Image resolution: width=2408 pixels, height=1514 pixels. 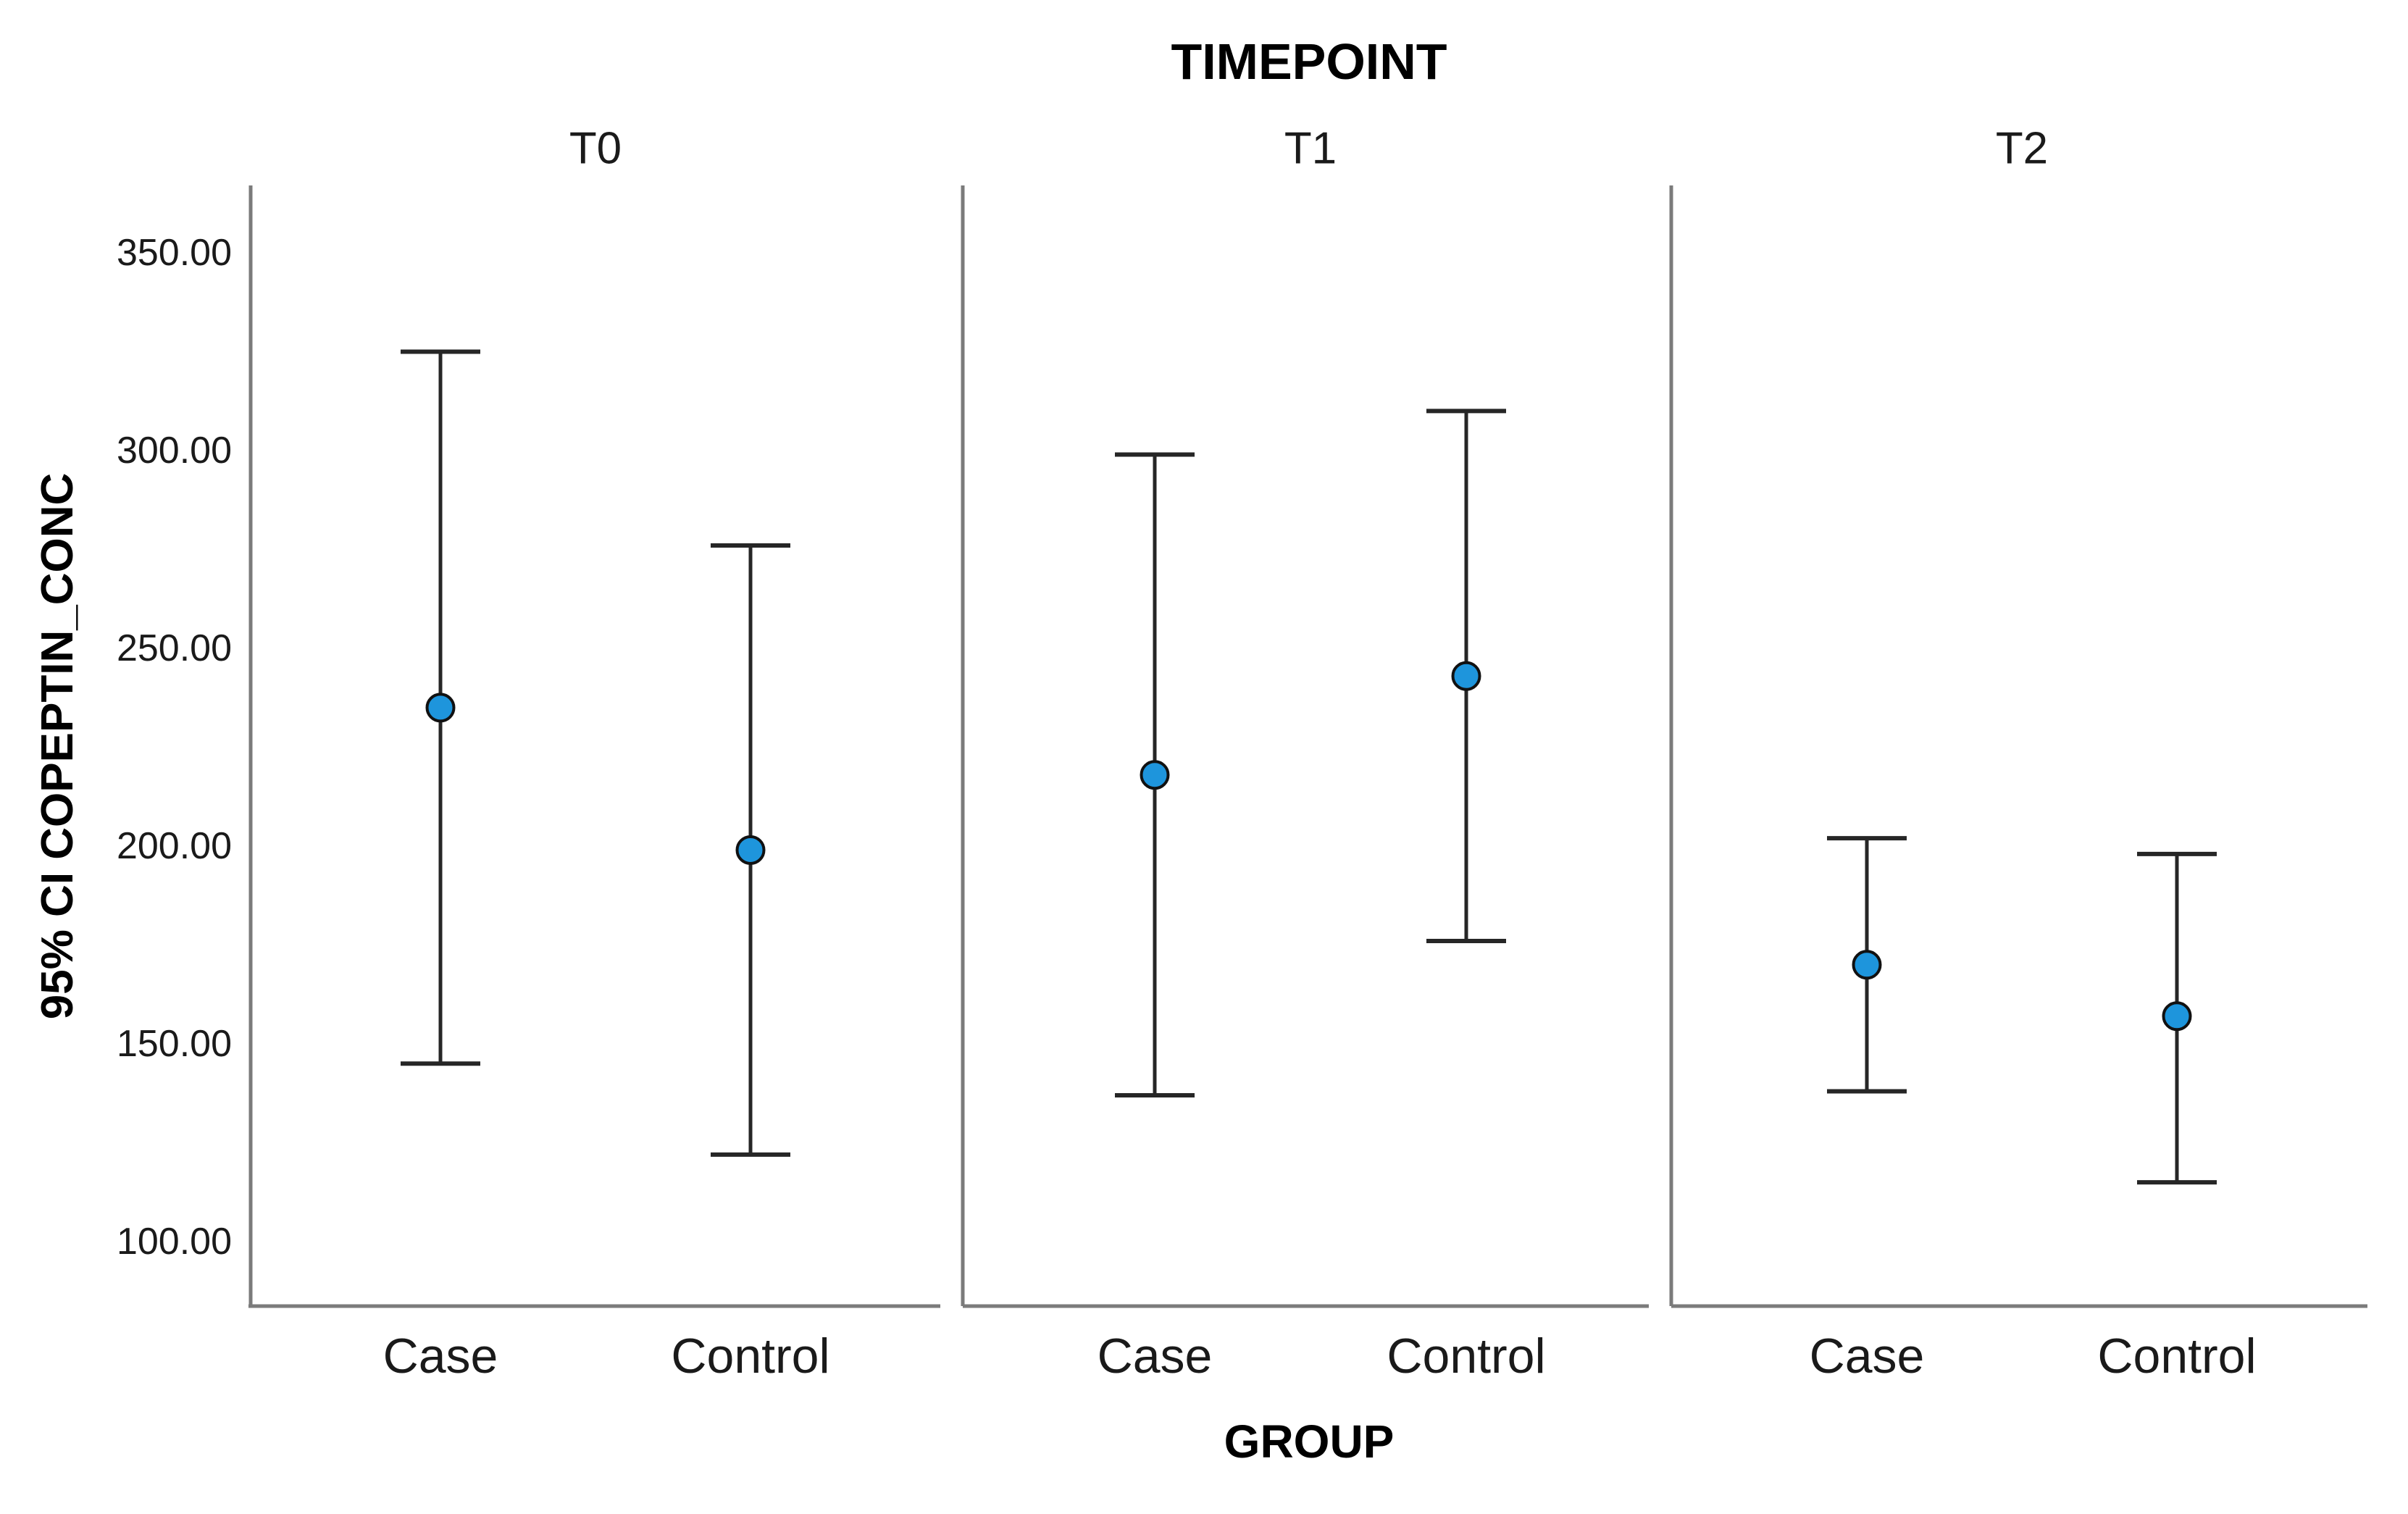 I want to click on y-tick-label: 250.00, so click(x=175, y=648).